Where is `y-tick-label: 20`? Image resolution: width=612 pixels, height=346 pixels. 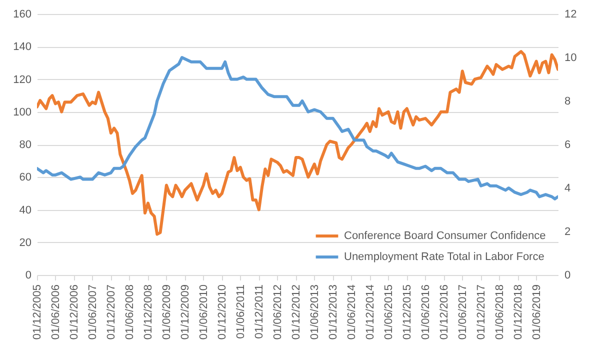
y-tick-label: 20 is located at coordinates (25, 242).